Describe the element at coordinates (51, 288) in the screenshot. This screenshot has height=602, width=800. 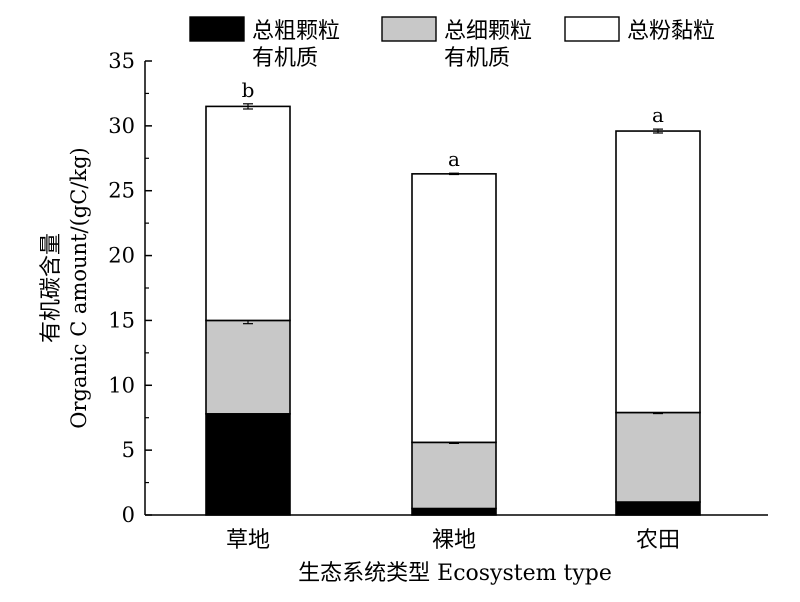
I see `y-axis-label-cn: 有机碳含量` at that location.